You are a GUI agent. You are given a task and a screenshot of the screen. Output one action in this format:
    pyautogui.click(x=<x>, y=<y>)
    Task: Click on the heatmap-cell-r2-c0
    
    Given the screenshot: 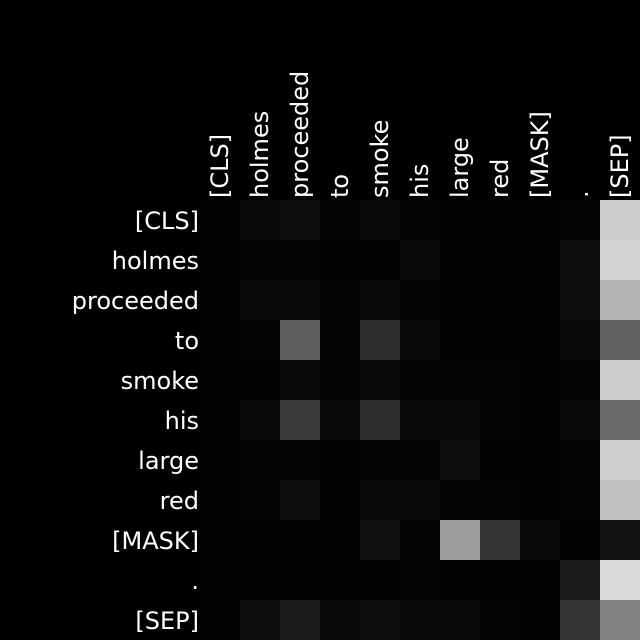 What is the action you would take?
    pyautogui.click(x=220, y=300)
    